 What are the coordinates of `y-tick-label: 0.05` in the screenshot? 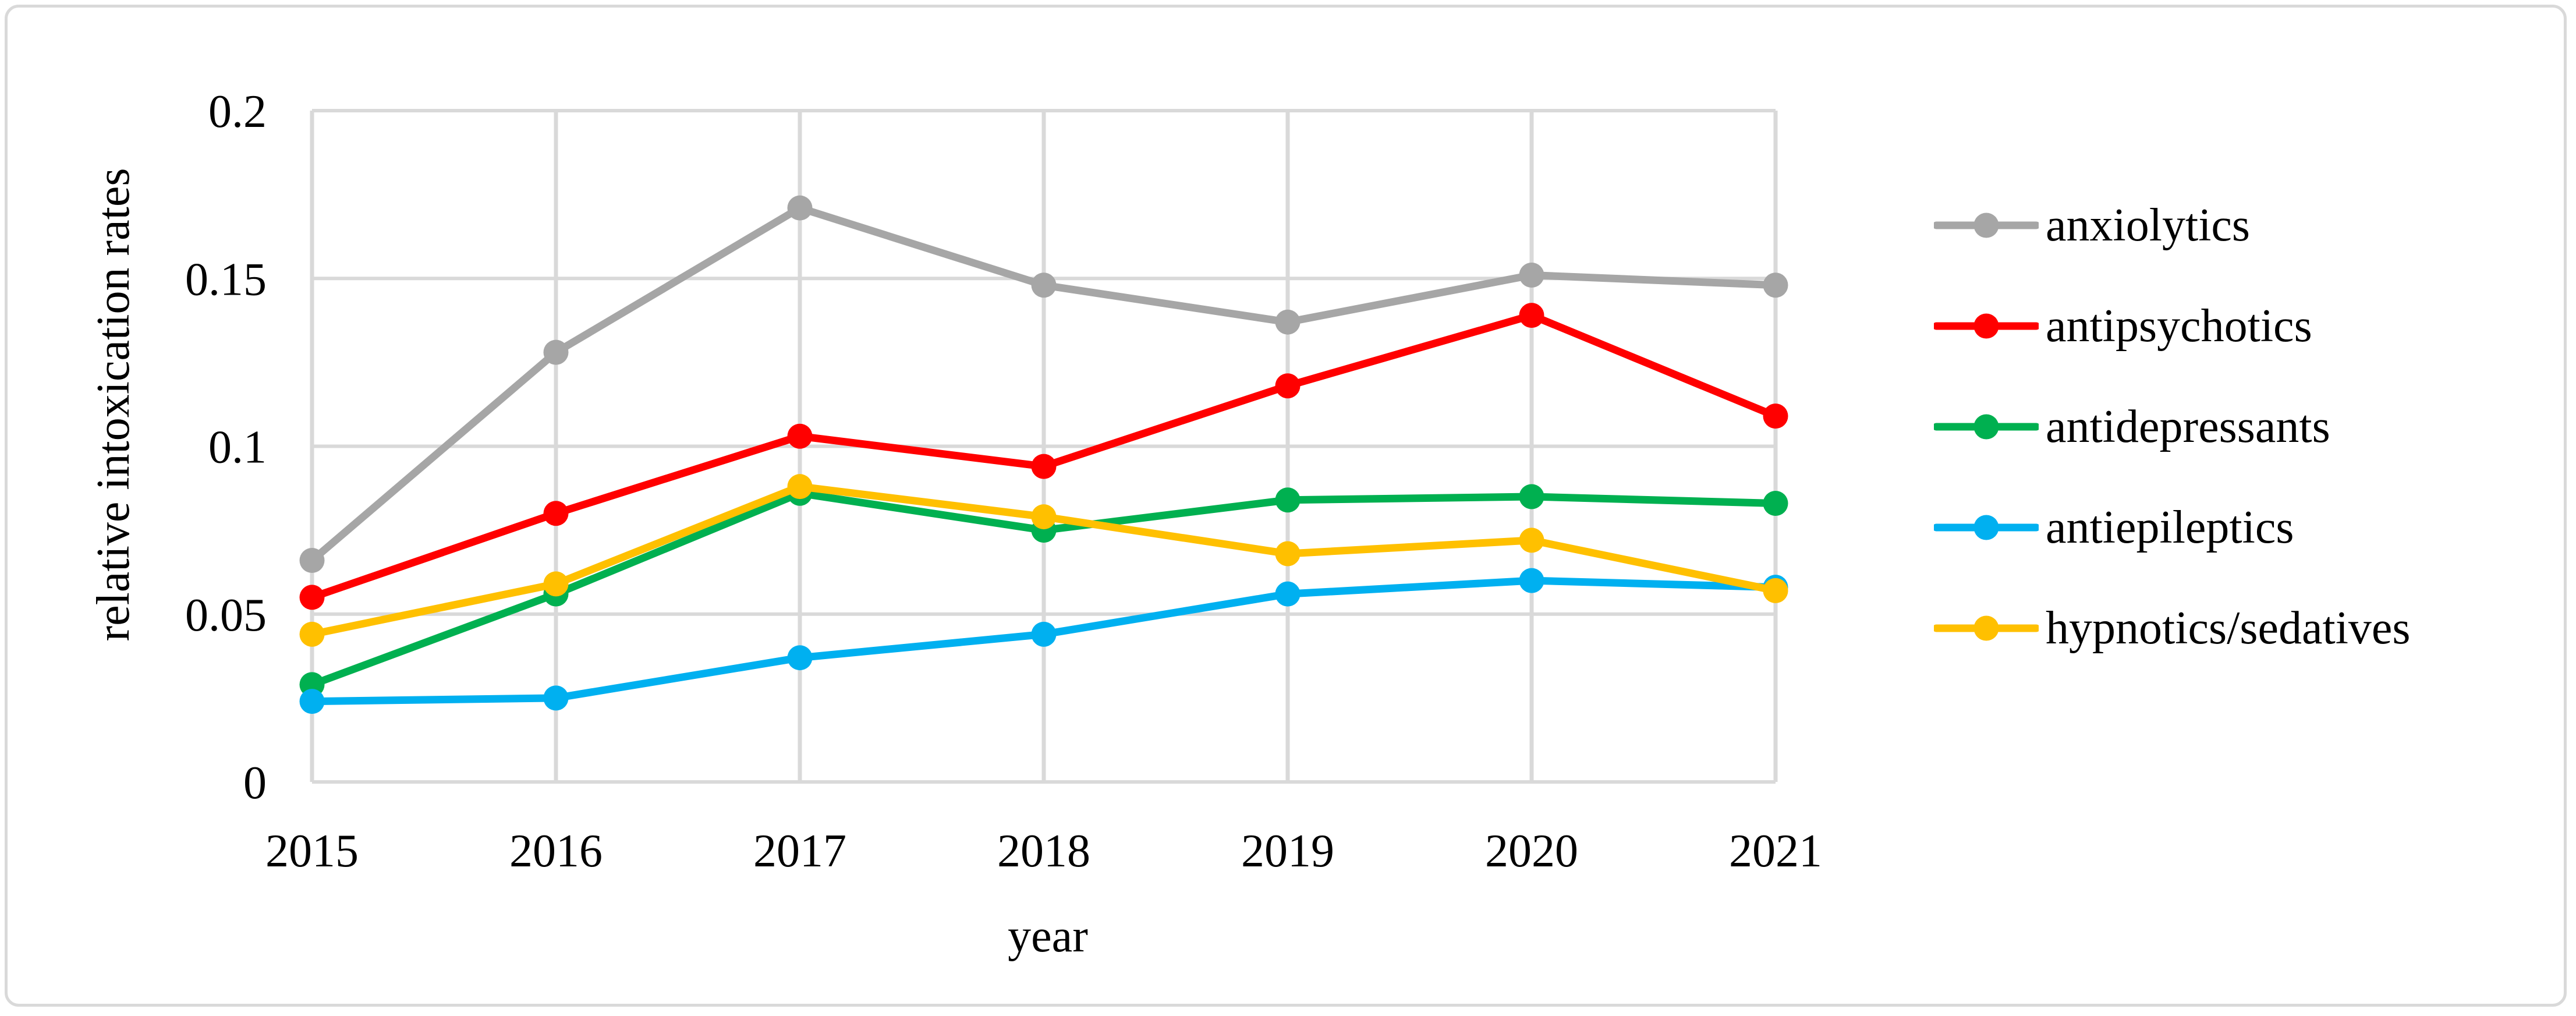 It's located at (226, 615).